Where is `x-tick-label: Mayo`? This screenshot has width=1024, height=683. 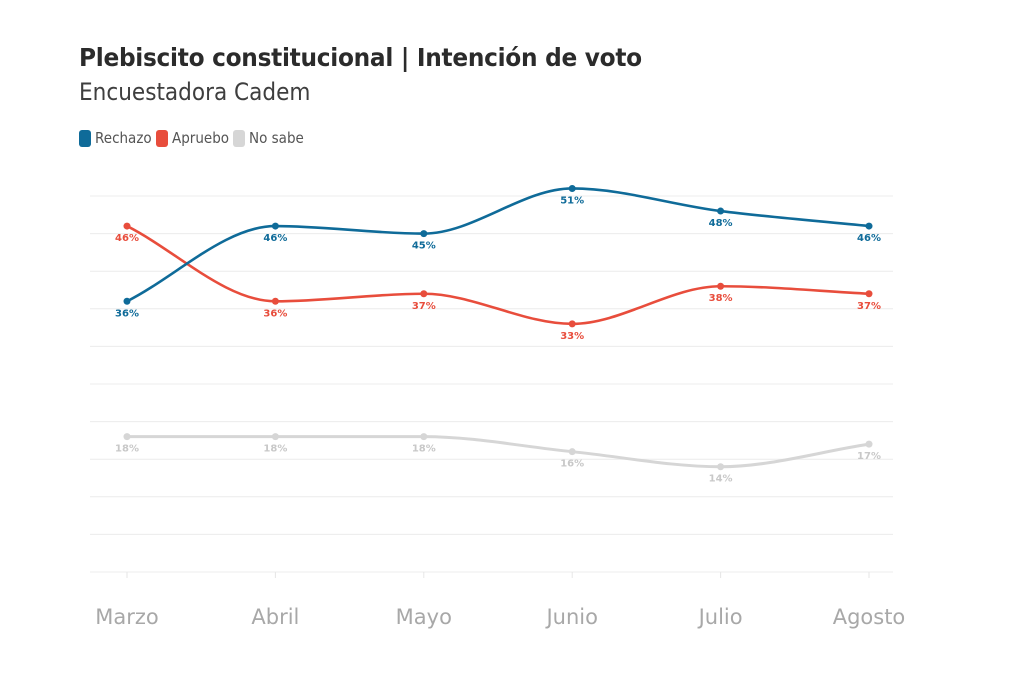 x-tick-label: Mayo is located at coordinates (424, 617).